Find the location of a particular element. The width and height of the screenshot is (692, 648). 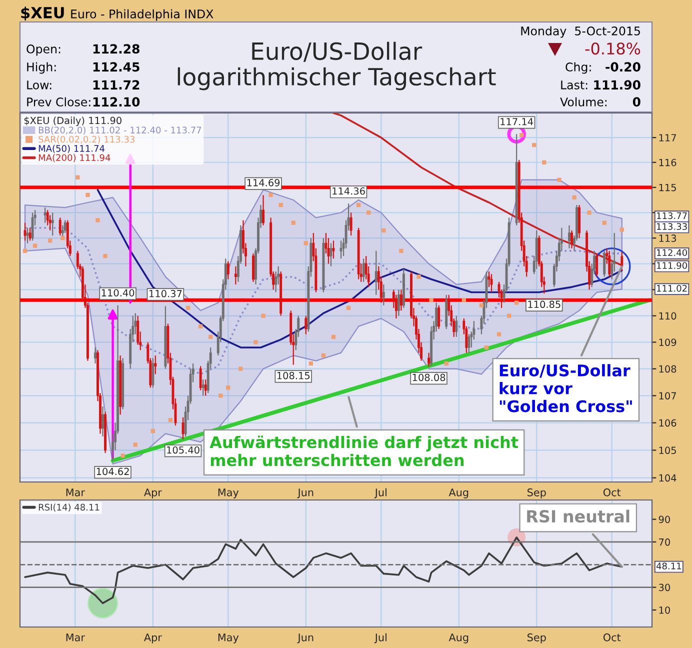

annotation: 117.14 is located at coordinates (517, 122).